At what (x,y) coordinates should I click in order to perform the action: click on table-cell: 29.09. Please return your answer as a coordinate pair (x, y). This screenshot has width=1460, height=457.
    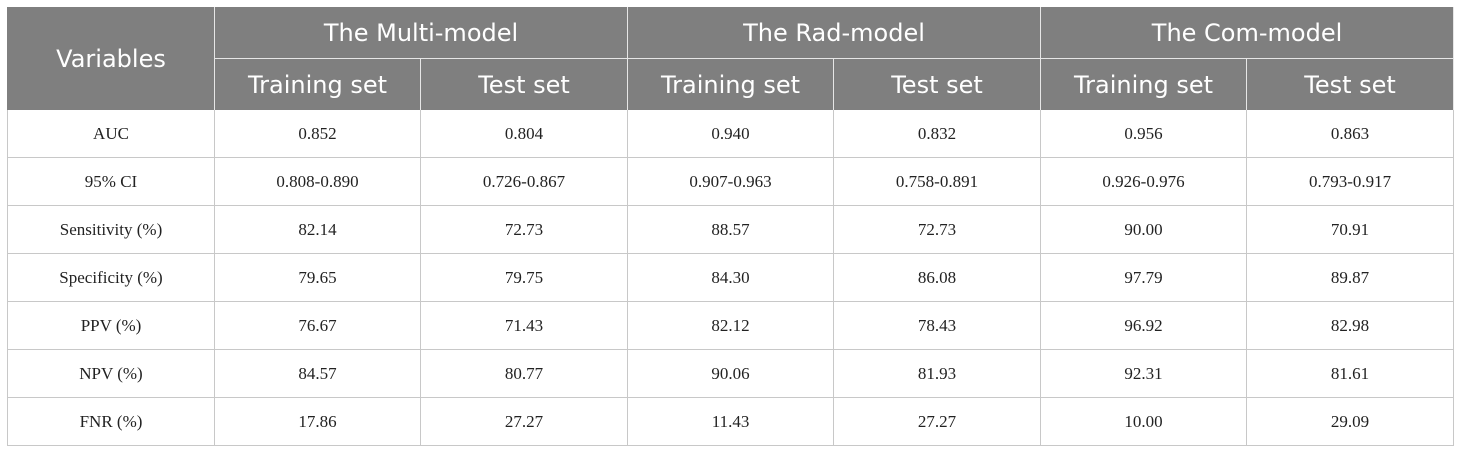
    Looking at the image, I should click on (1350, 421).